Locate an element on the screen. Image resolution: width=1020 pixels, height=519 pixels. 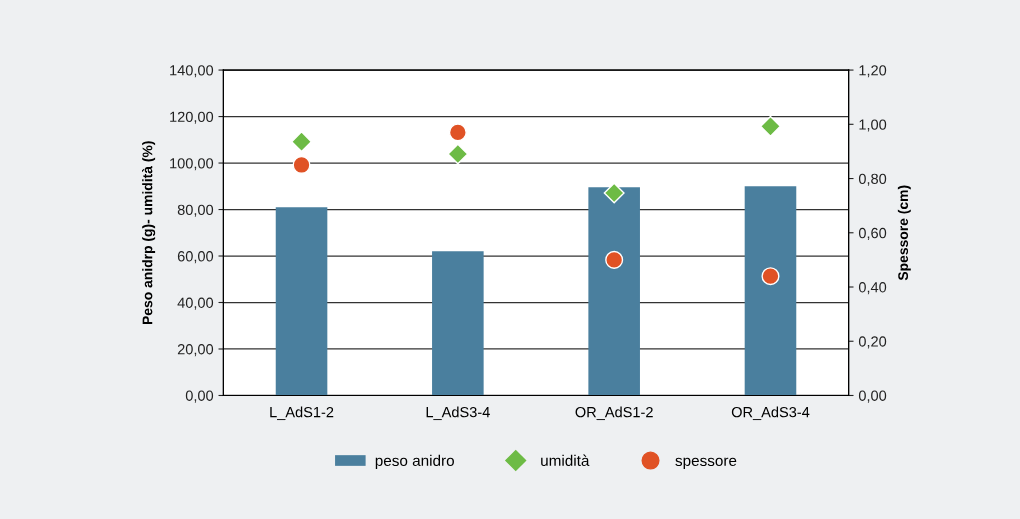
y-axis-title: Peso anidrp (g)- umidità (%) is located at coordinates (149, 233).